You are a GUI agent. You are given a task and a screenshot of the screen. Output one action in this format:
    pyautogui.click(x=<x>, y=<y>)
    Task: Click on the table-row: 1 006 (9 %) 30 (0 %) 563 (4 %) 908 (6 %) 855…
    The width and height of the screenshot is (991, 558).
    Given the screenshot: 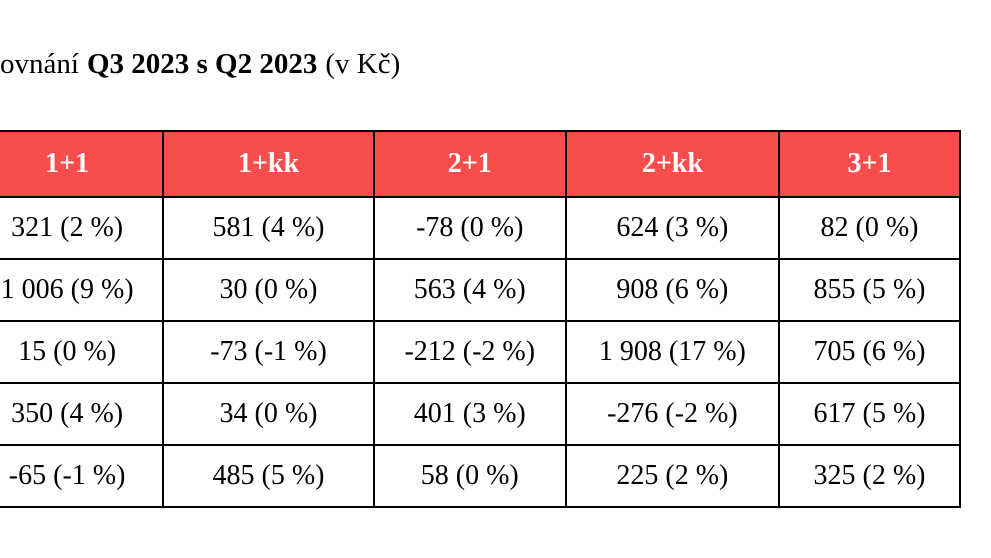 What is the action you would take?
    pyautogui.click(x=480, y=290)
    